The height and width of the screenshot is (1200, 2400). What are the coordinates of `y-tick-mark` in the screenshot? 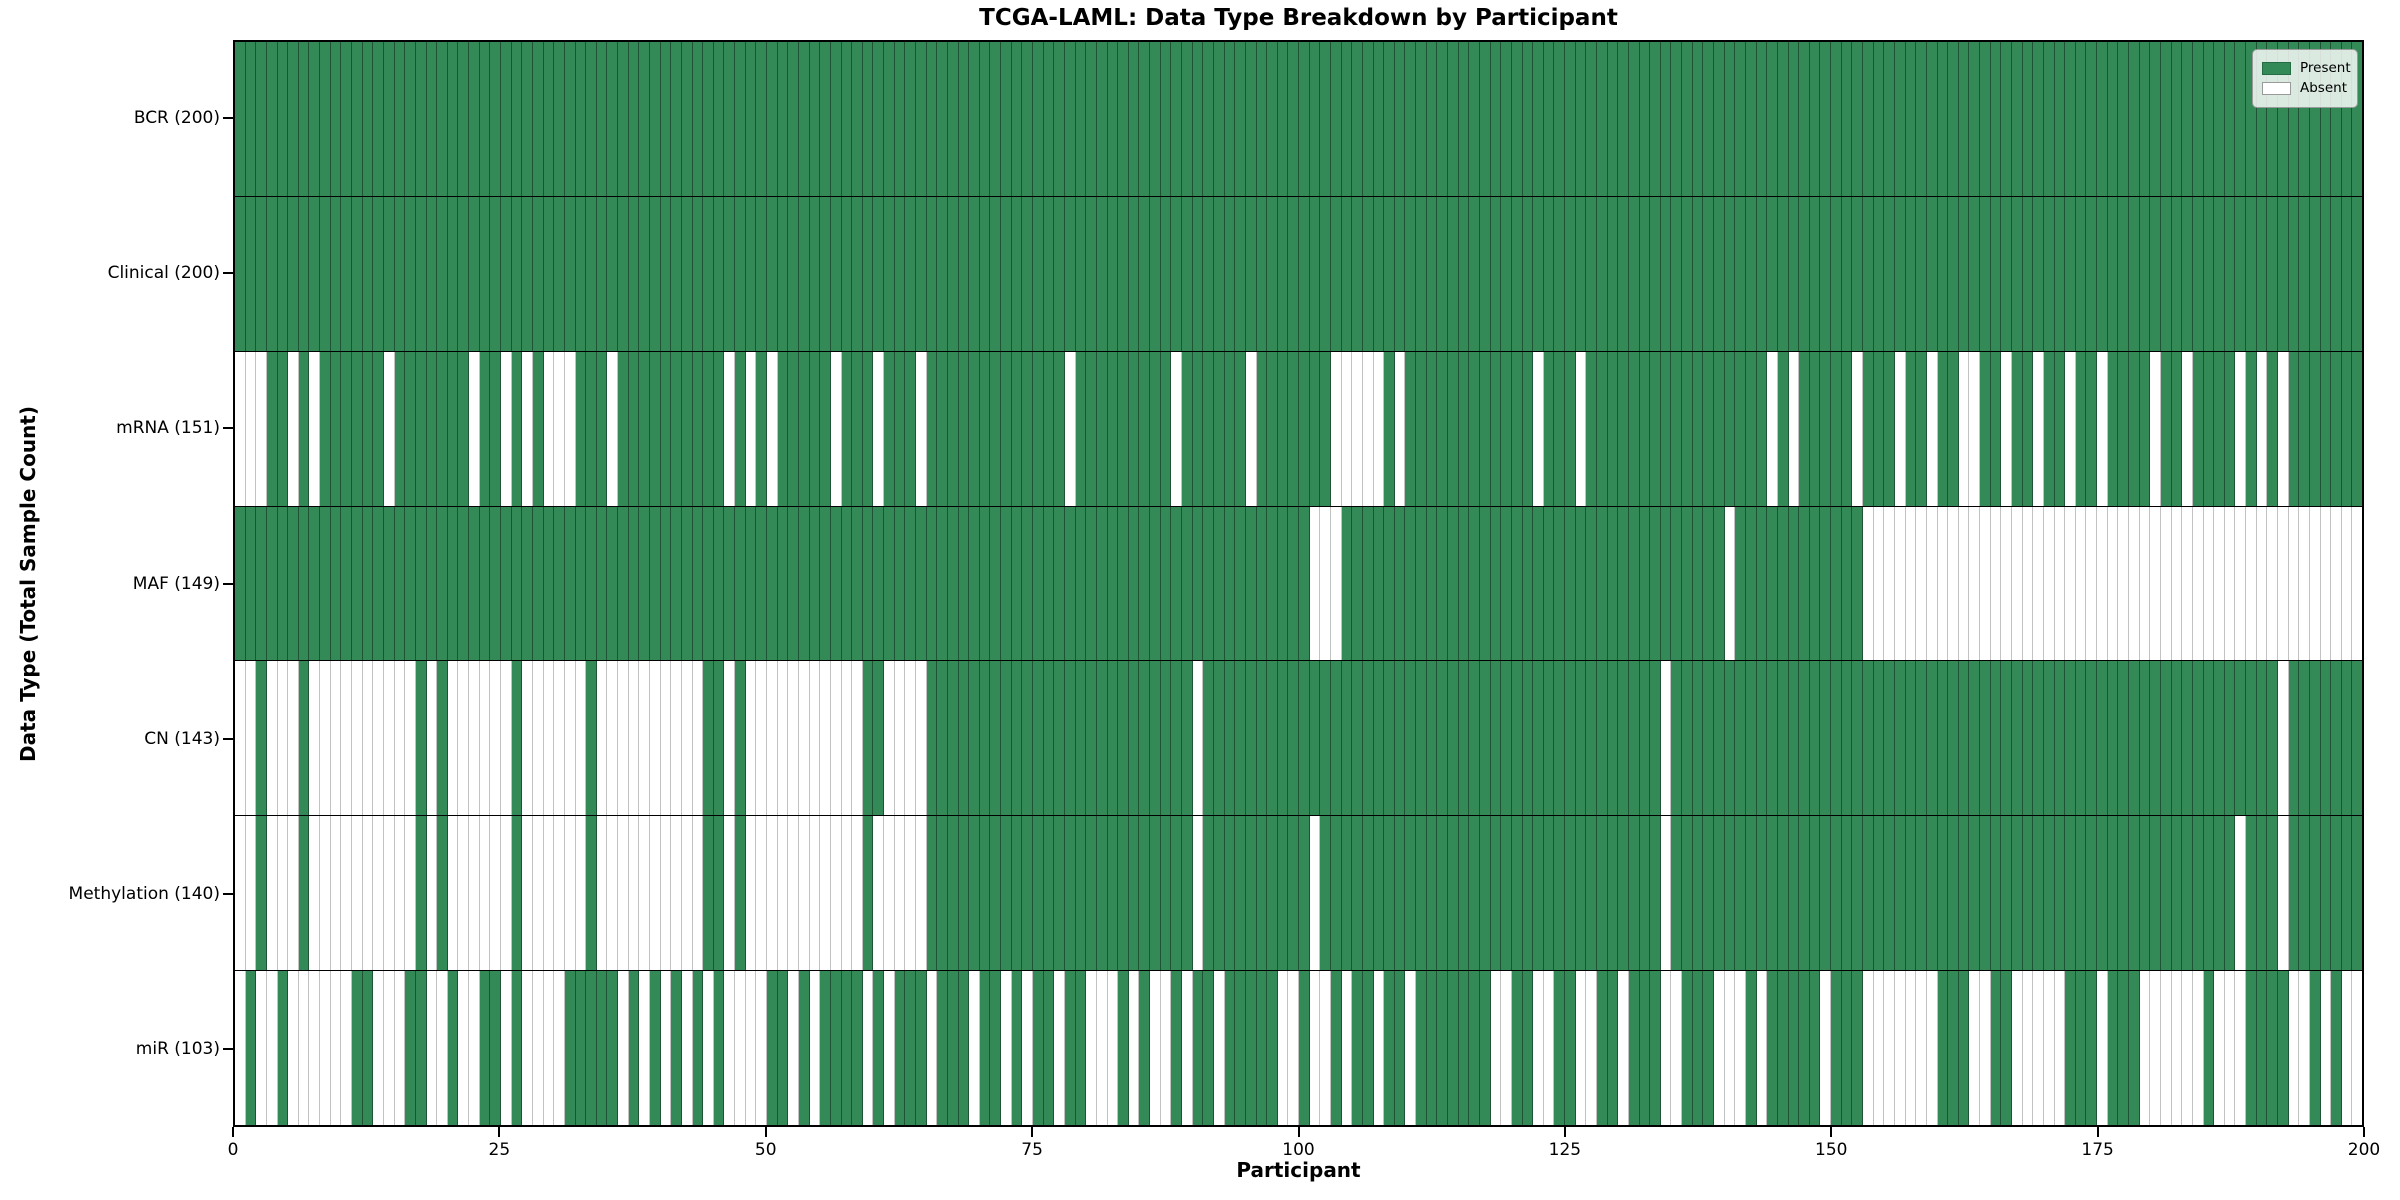 It's located at (228, 1049).